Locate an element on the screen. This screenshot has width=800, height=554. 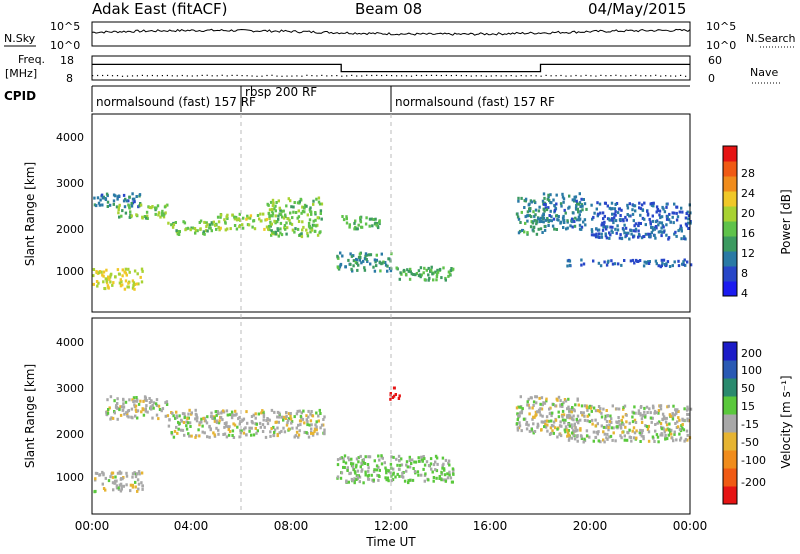
freq-line is located at coordinates (391, 68).